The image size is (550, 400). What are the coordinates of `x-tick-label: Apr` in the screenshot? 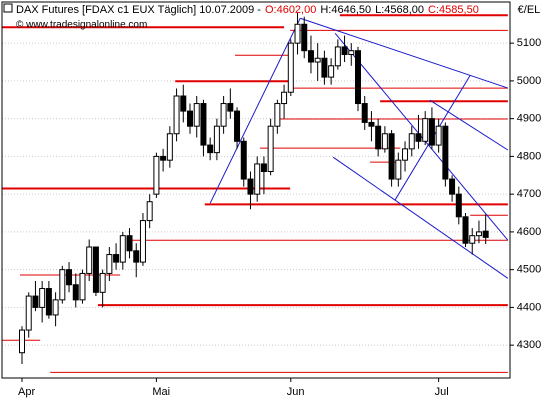 It's located at (26, 392).